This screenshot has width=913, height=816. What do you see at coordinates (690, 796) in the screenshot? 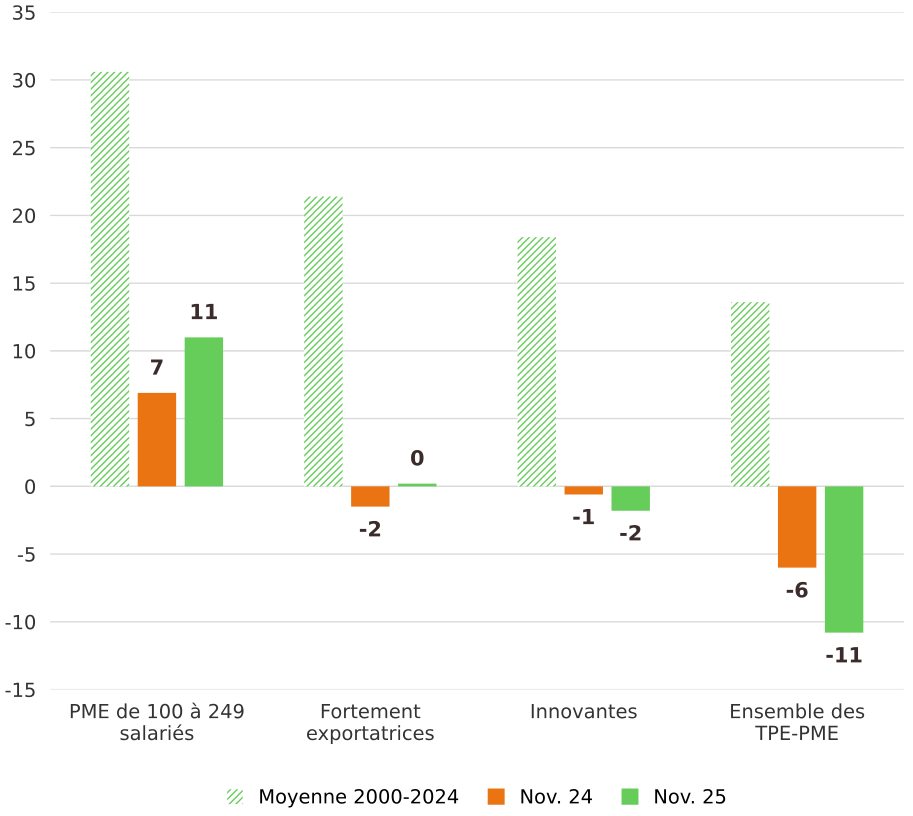
I see `legend-label: Nov. 25` at bounding box center [690, 796].